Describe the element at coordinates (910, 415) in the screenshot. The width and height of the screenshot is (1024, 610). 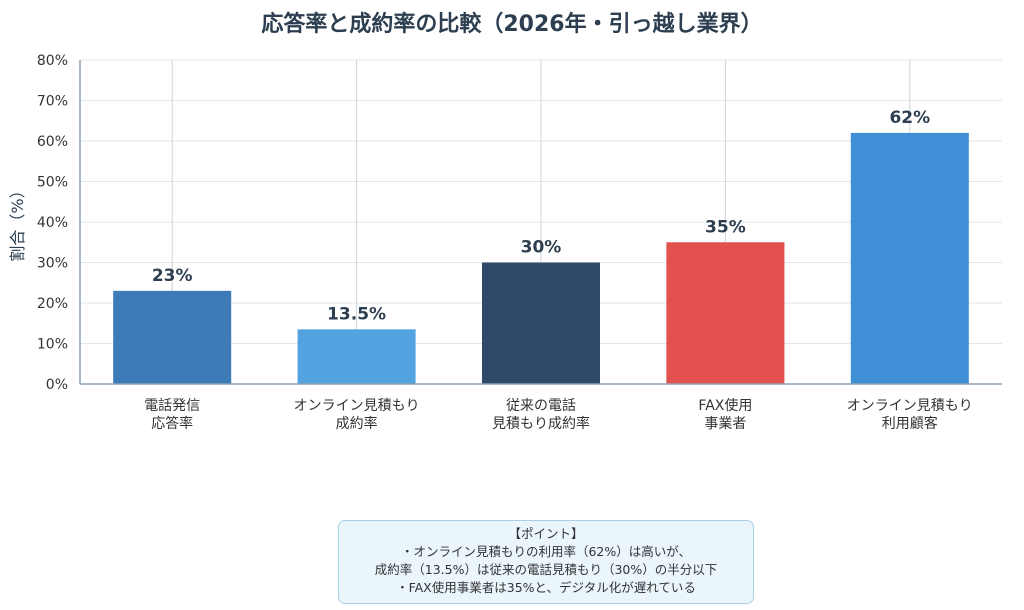
I see `x-tick-label: オンライン見積もり利用顧客` at that location.